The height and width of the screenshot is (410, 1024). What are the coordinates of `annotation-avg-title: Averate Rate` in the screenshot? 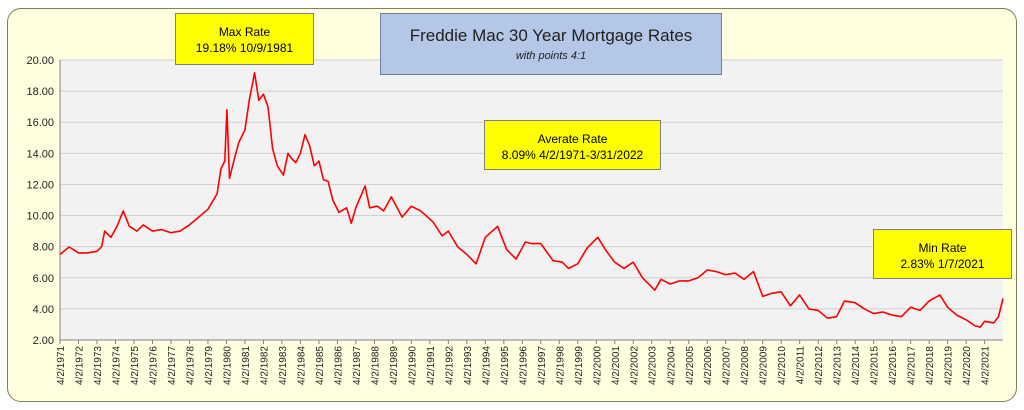 It's located at (572, 139).